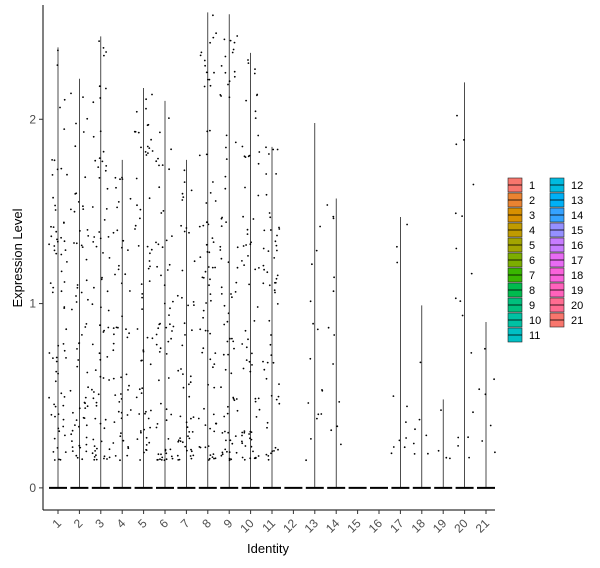 The width and height of the screenshot is (600, 568). What do you see at coordinates (185, 523) in the screenshot?
I see `x-tick-label: 7` at bounding box center [185, 523].